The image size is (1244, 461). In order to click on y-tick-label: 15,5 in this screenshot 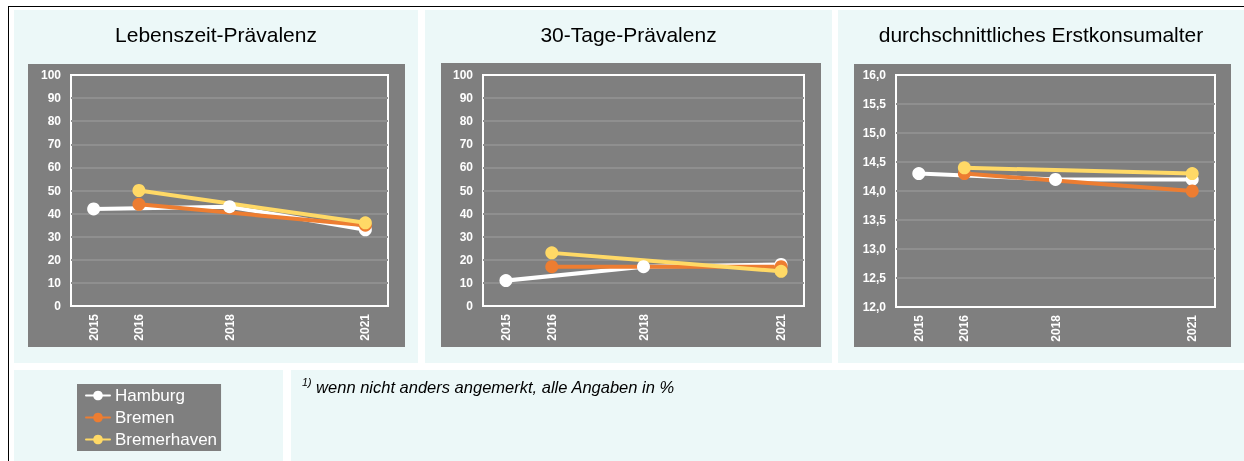, I will do `click(874, 104)`.